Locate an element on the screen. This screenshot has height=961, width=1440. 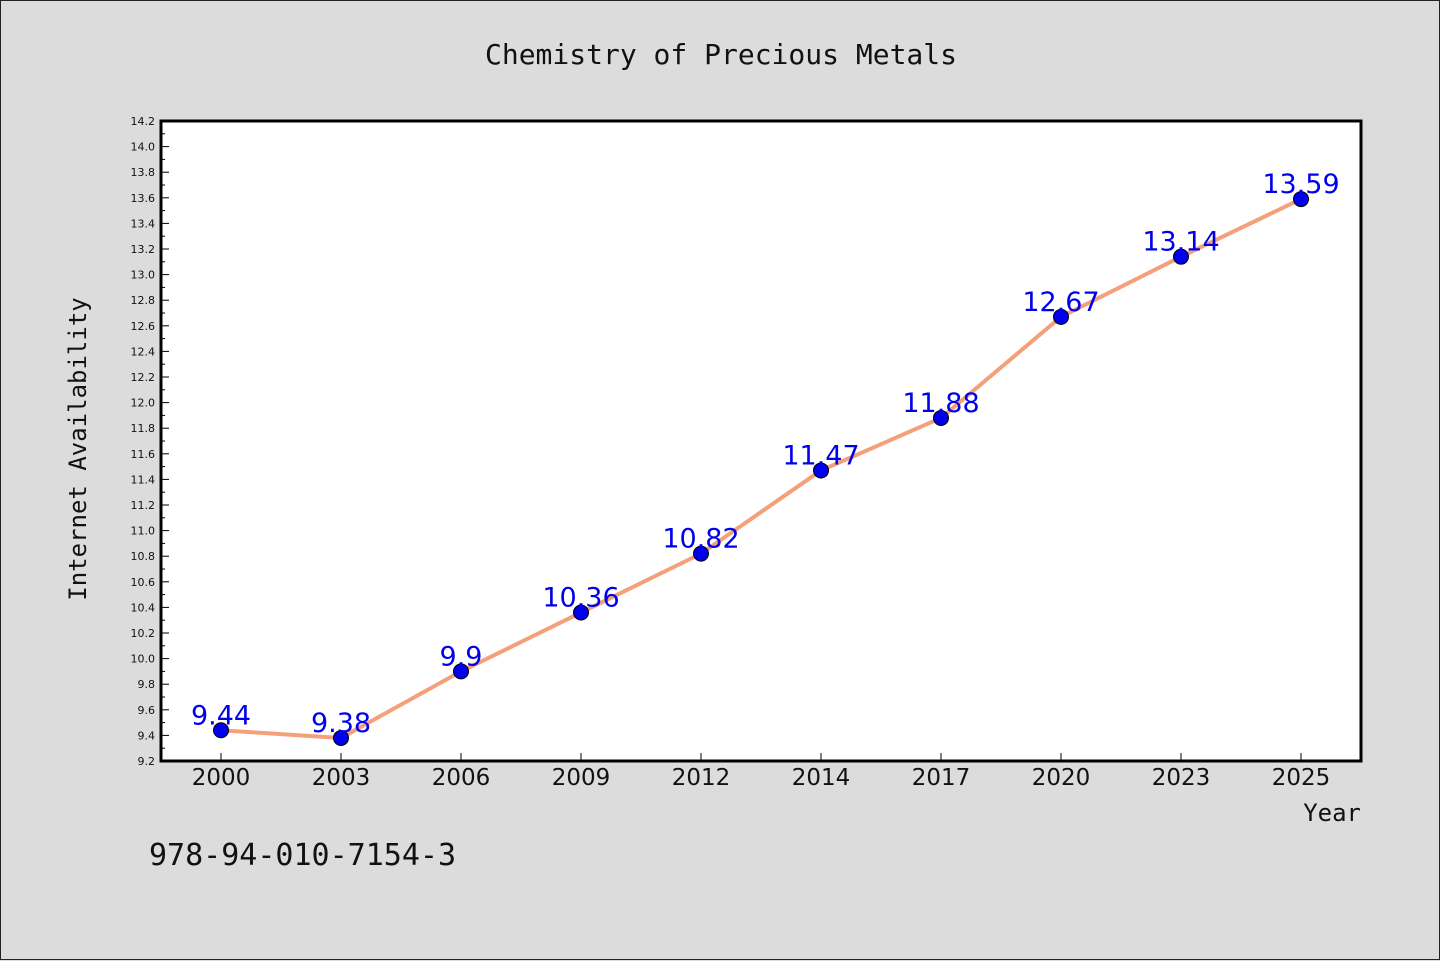
x-tick-label: 2025 is located at coordinates (1301, 778).